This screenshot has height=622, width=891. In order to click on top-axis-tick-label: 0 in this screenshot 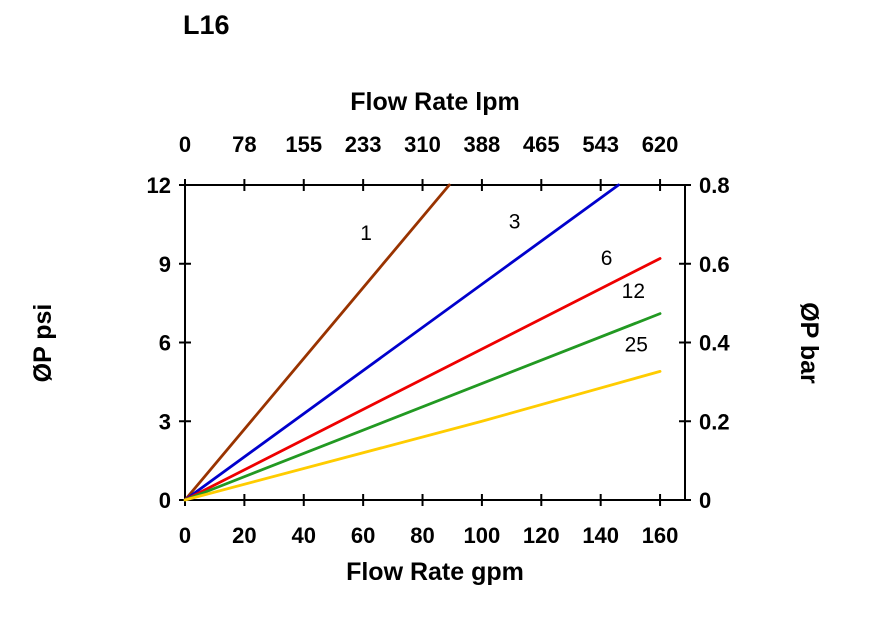, I will do `click(185, 144)`.